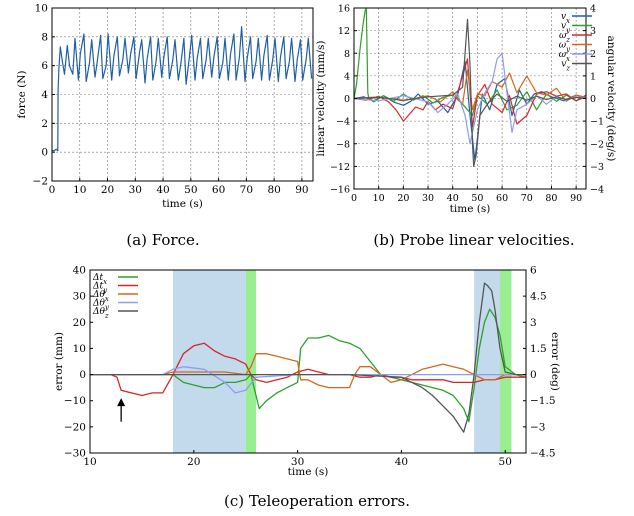 The height and width of the screenshot is (516, 634). Describe the element at coordinates (565, 18) in the screenshot. I see `legend-label: vx` at that location.